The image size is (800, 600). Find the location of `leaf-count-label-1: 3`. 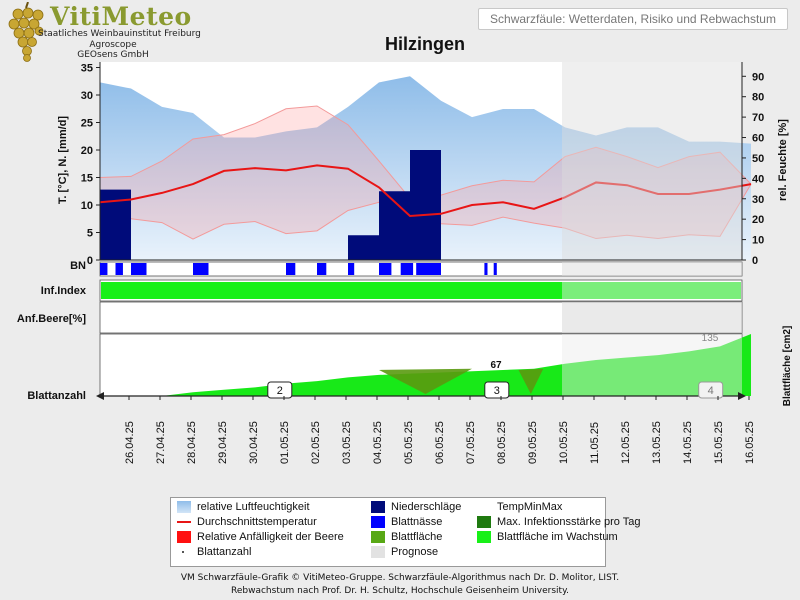

leaf-count-label-1: 3 is located at coordinates (497, 391).